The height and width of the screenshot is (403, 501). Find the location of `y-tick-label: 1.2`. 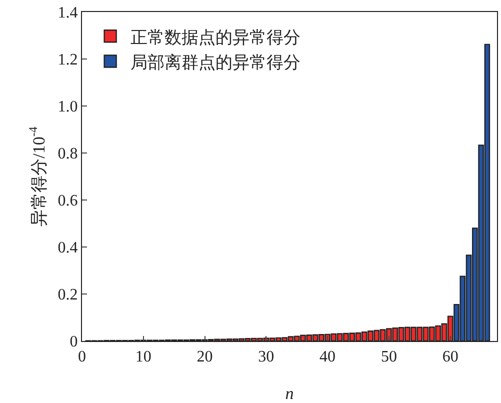

y-tick-label: 1.2 is located at coordinates (68, 60).